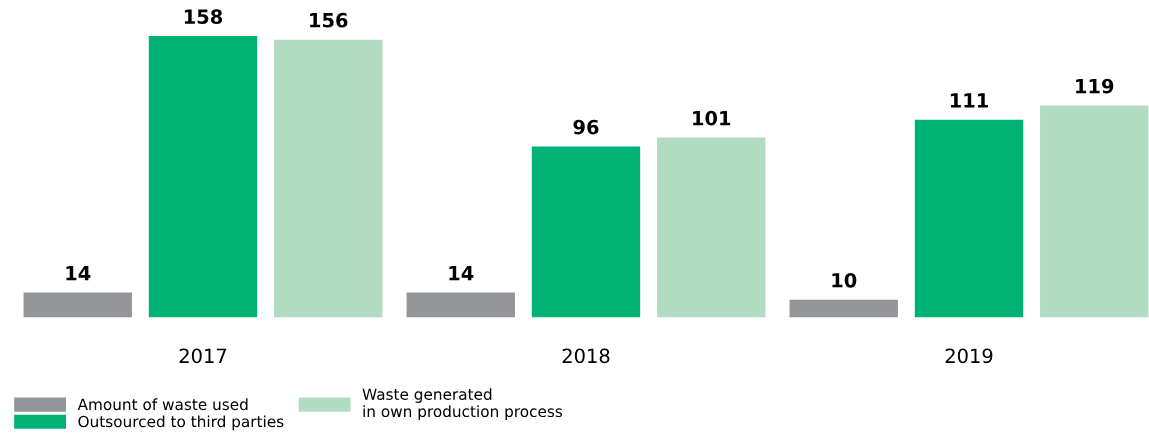 Image resolution: width=1149 pixels, height=435 pixels. I want to click on legend-label: Waste generated in own production process, so click(462, 404).